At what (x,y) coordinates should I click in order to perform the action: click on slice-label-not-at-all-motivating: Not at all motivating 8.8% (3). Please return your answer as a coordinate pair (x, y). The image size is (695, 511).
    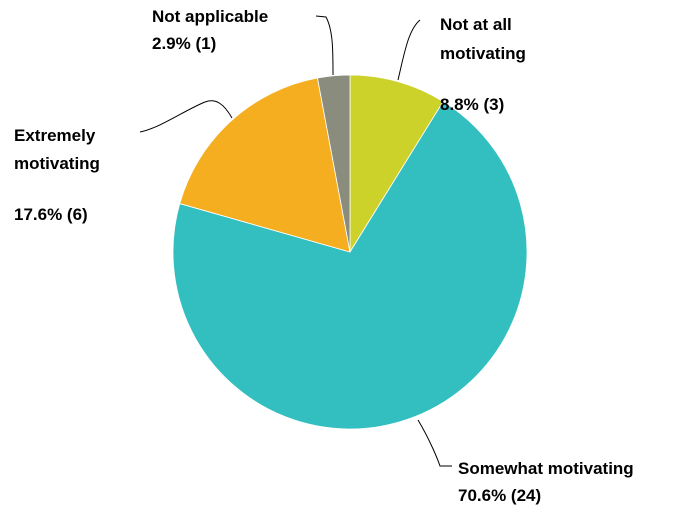
    Looking at the image, I should click on (483, 64).